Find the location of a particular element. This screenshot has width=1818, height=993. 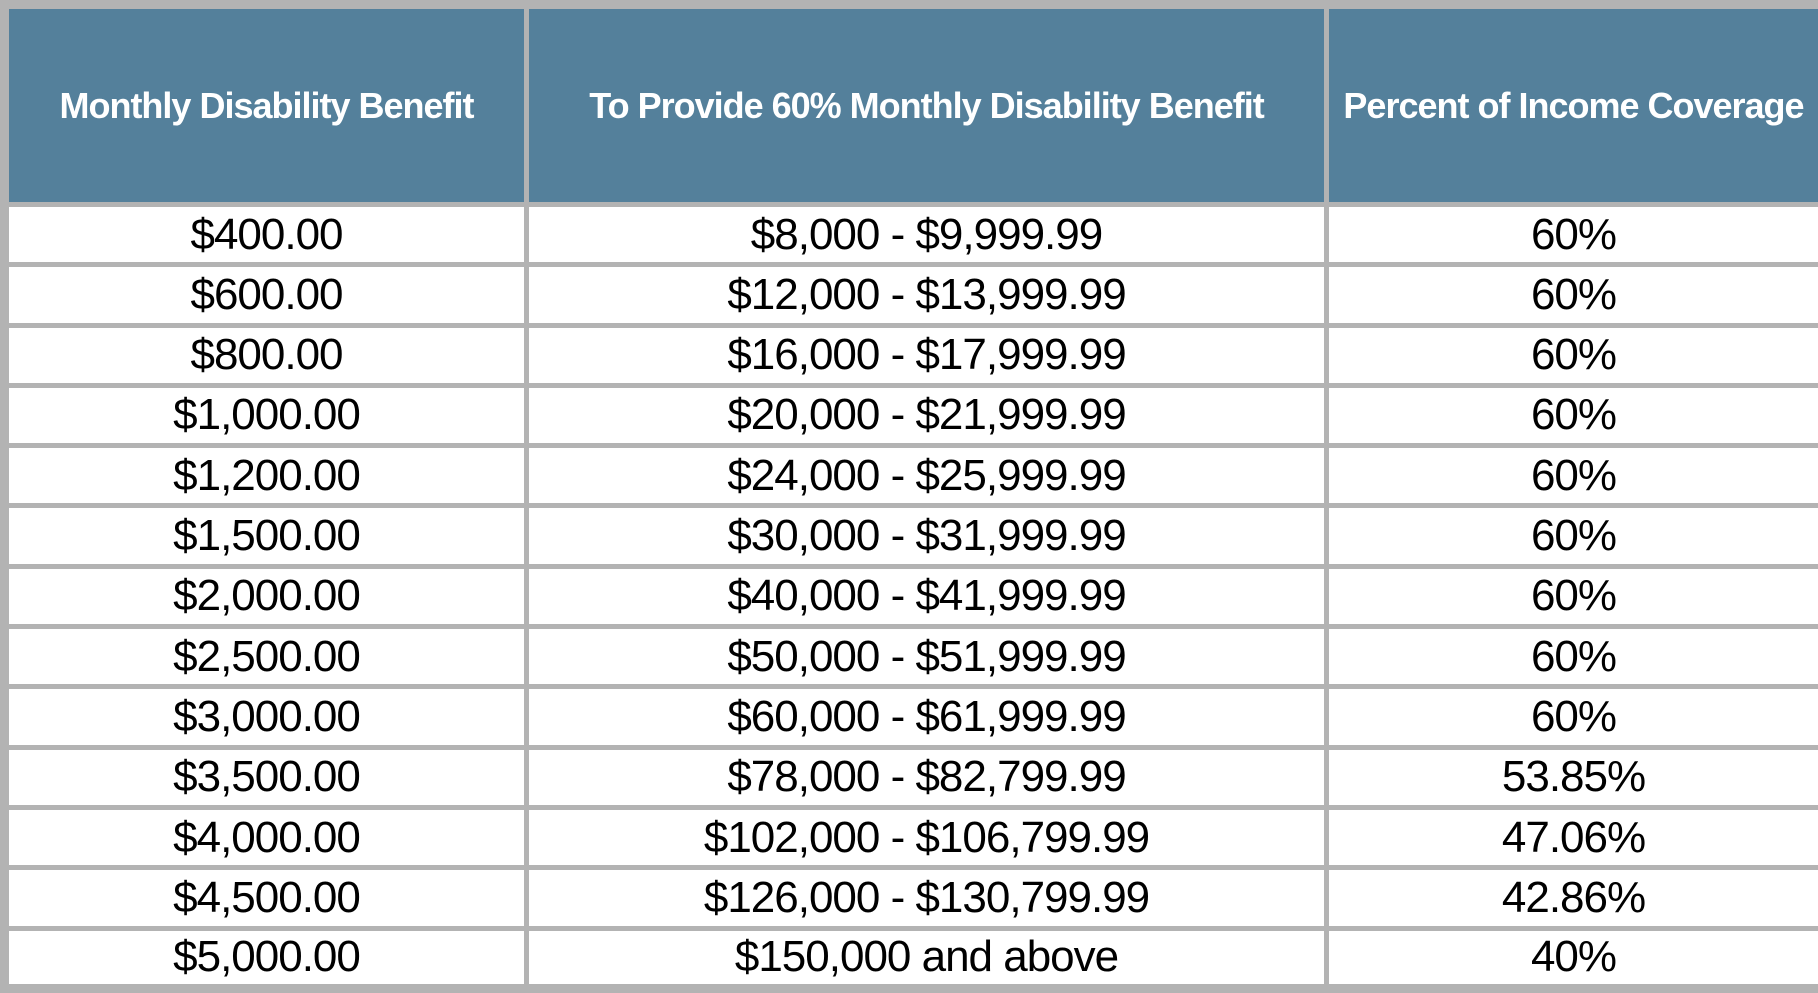

table-row: $600.00 $12,000 - $13,999.99 60% is located at coordinates (910, 295).